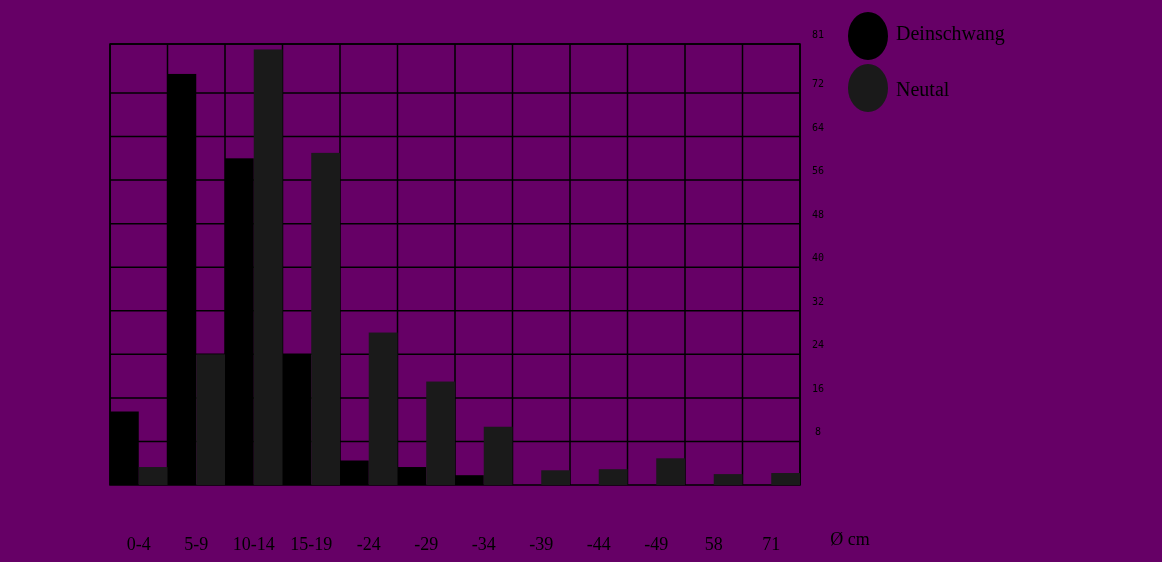  What do you see at coordinates (253, 544) in the screenshot?
I see `x-tick-label: 10-14` at bounding box center [253, 544].